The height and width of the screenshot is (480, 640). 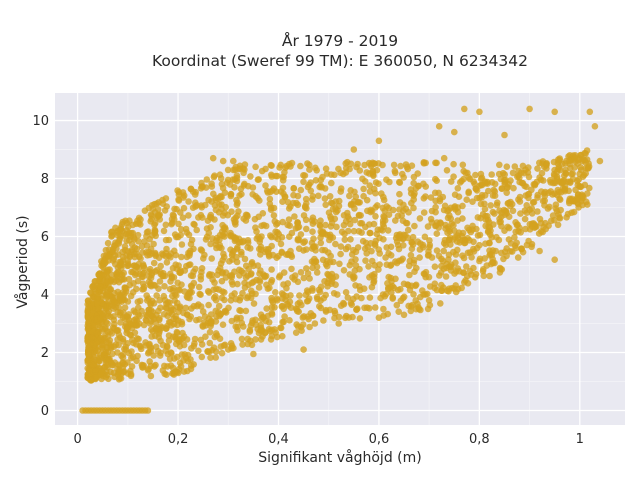 I want to click on y-tick-labels: 0 2 4 6 8 10, so click(x=40, y=266).